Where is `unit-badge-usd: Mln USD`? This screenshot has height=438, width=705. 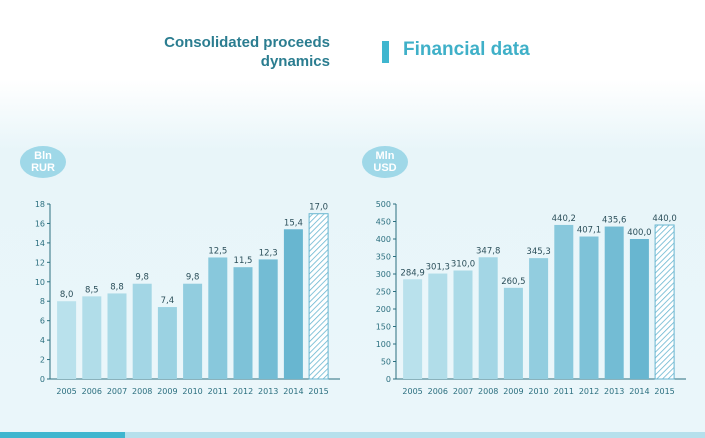
unit-badge-usd: Mln USD is located at coordinates (385, 162).